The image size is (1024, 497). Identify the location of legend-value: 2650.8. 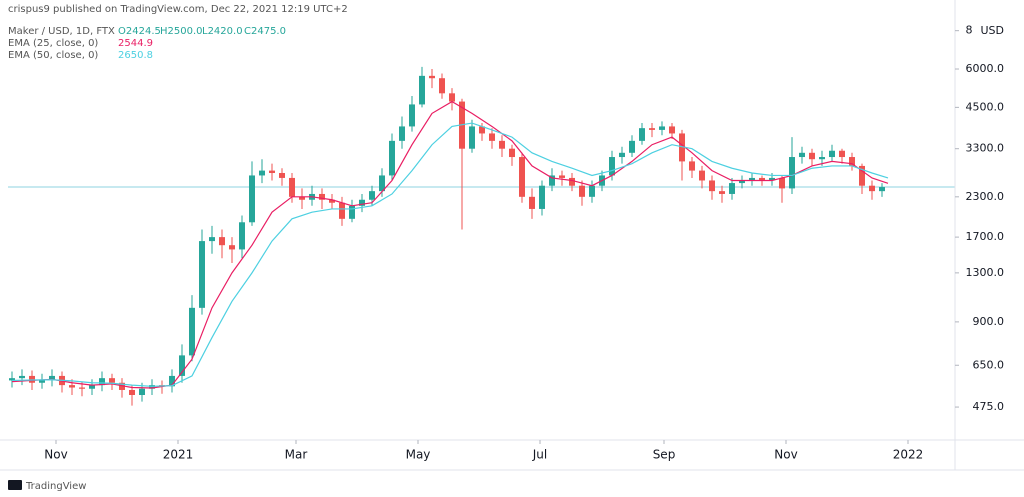
(135, 55).